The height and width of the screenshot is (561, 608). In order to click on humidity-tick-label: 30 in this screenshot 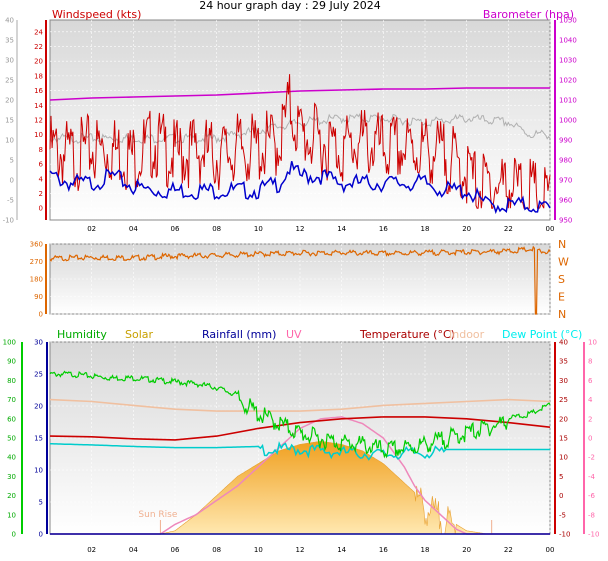, I will do `click(11, 477)`.